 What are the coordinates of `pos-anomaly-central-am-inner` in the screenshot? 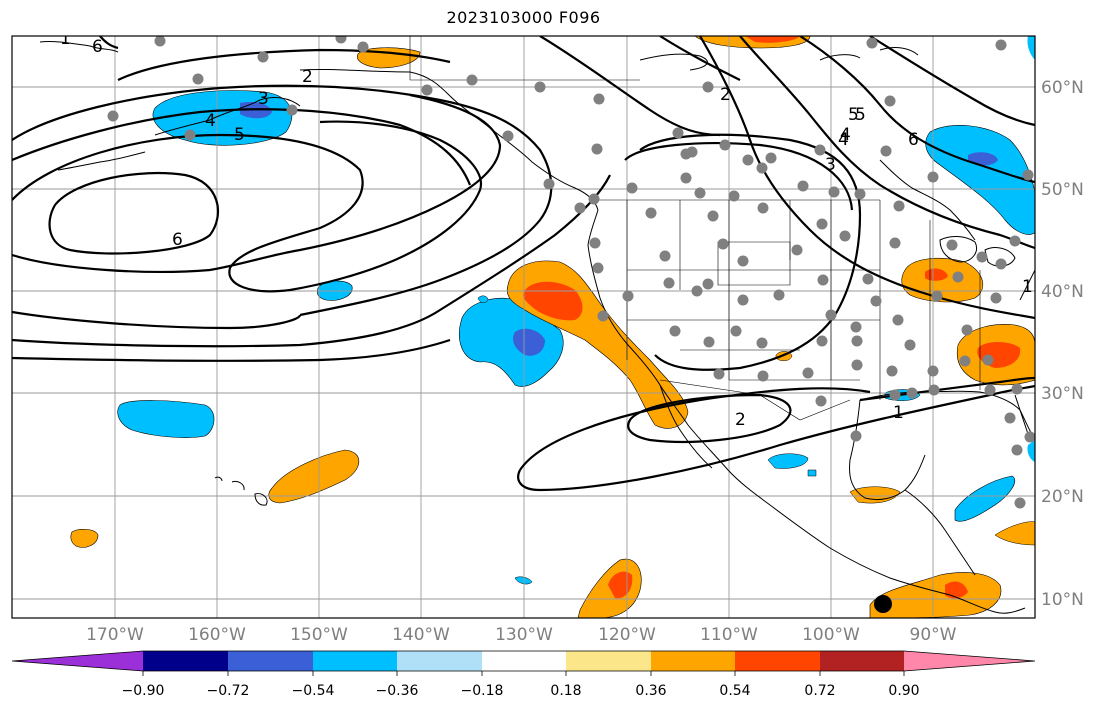 It's located at (956, 590).